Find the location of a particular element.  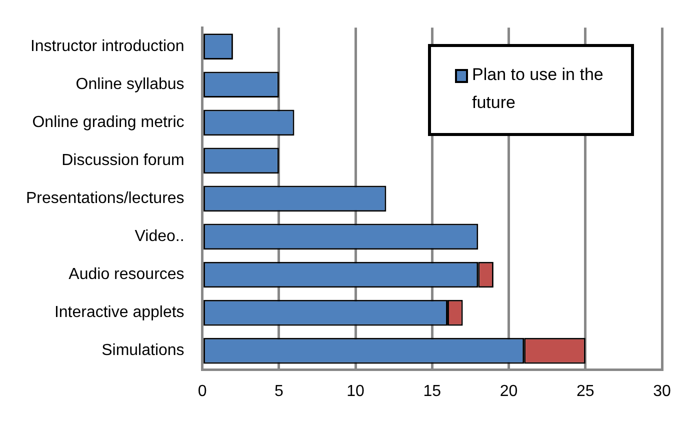

x-tick-label: 25 is located at coordinates (585, 391).